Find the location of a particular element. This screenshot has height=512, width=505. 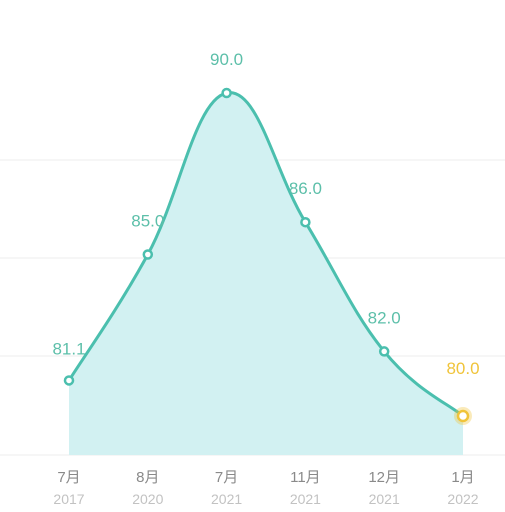

x-tick-year: 2022 is located at coordinates (462, 499).